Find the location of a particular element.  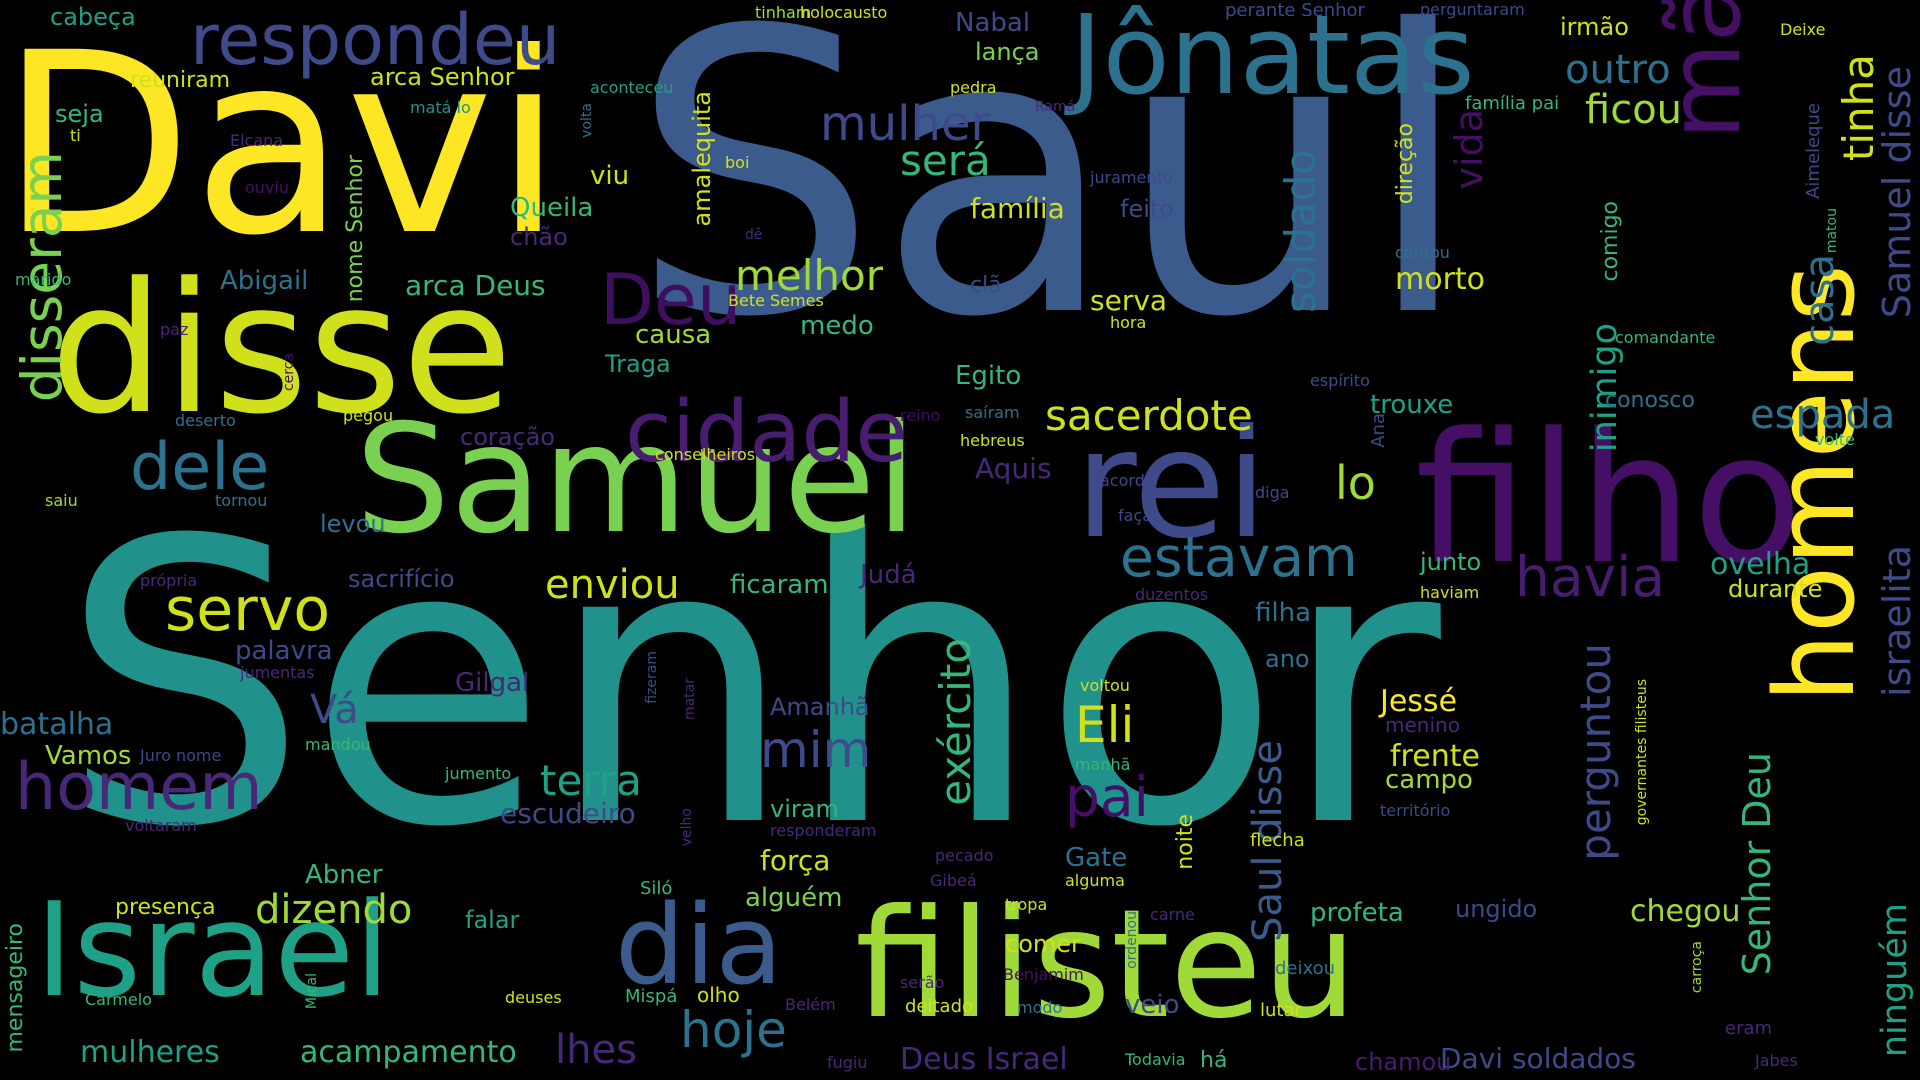

word-fugiu: fugiu is located at coordinates (847, 1062).